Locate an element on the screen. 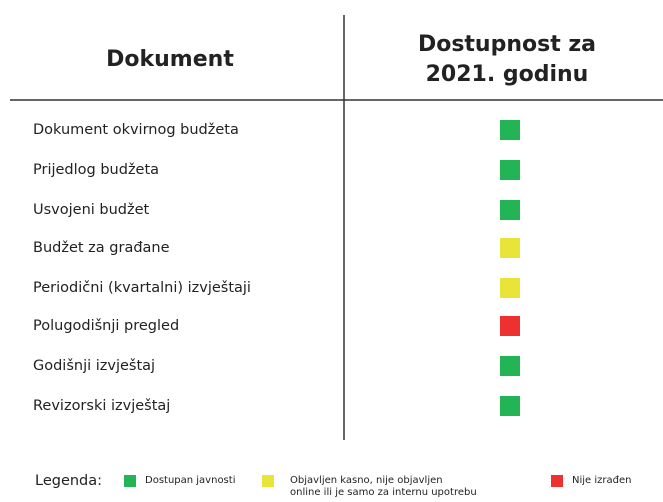 The image size is (663, 502). row-label: Periodični (kvartalni) izvještaji is located at coordinates (142, 288).